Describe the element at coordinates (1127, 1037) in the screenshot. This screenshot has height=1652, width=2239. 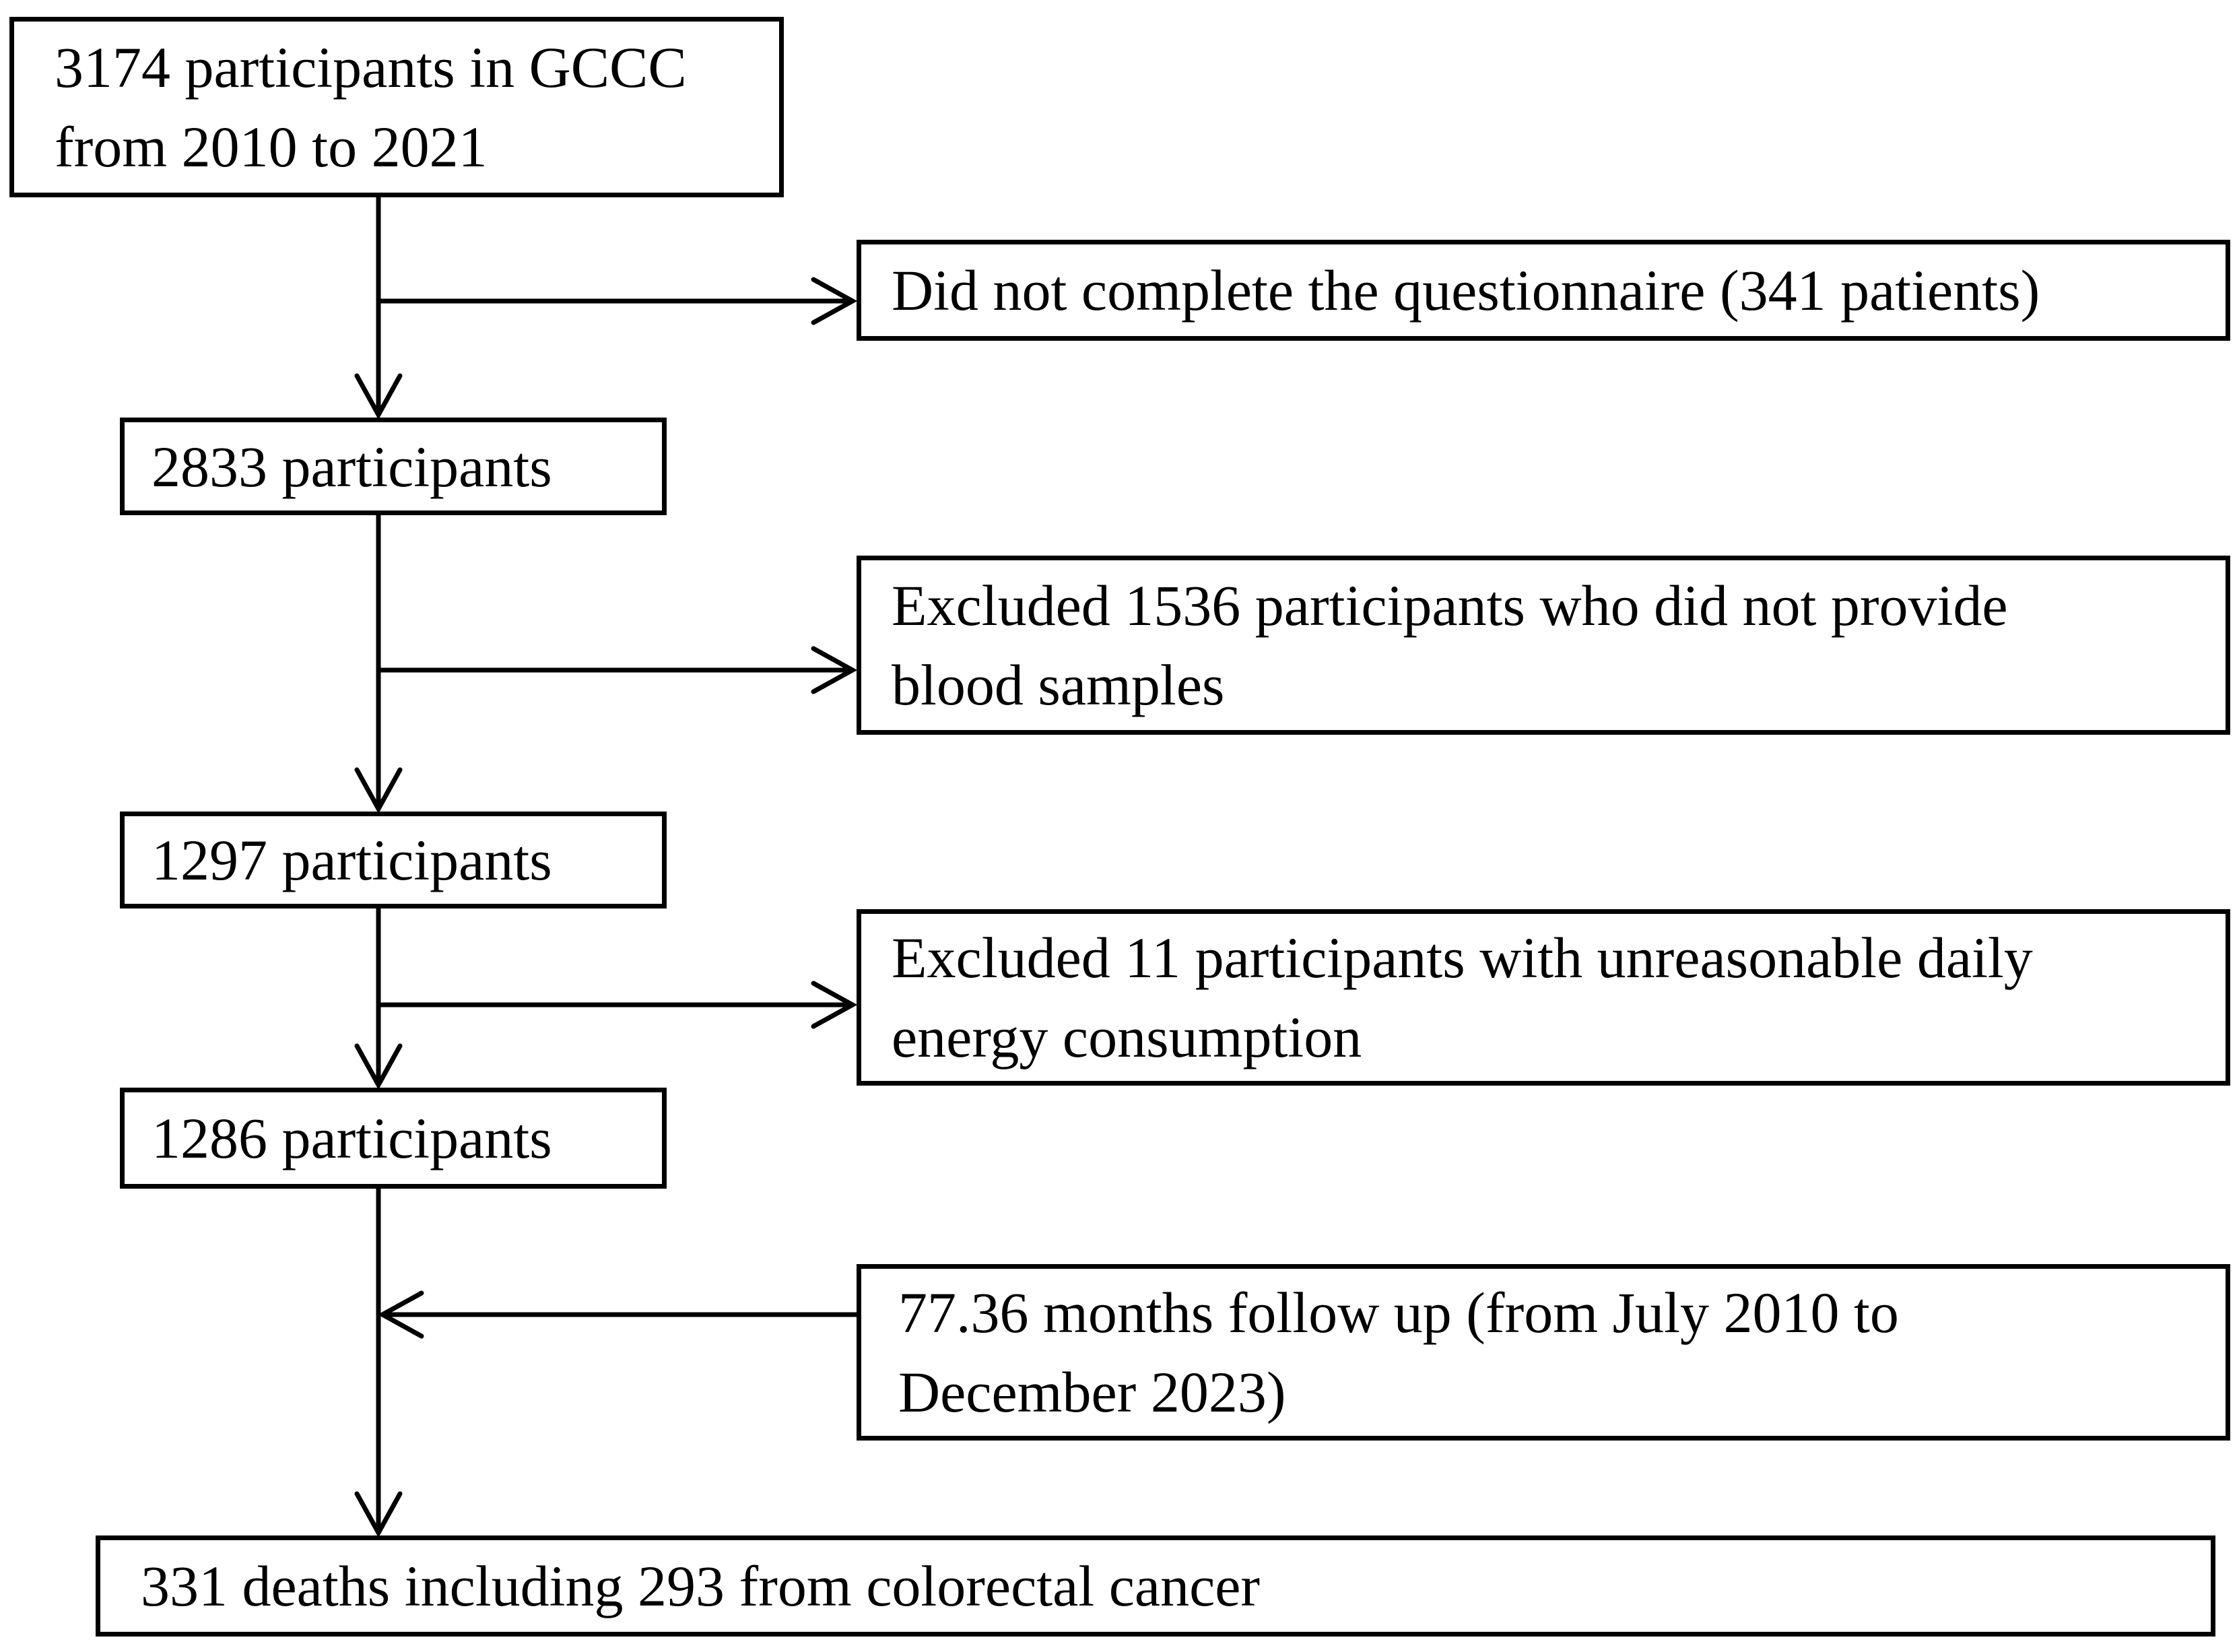
I see `box-excluded-energy-consumption-line2: energy consumption` at that location.